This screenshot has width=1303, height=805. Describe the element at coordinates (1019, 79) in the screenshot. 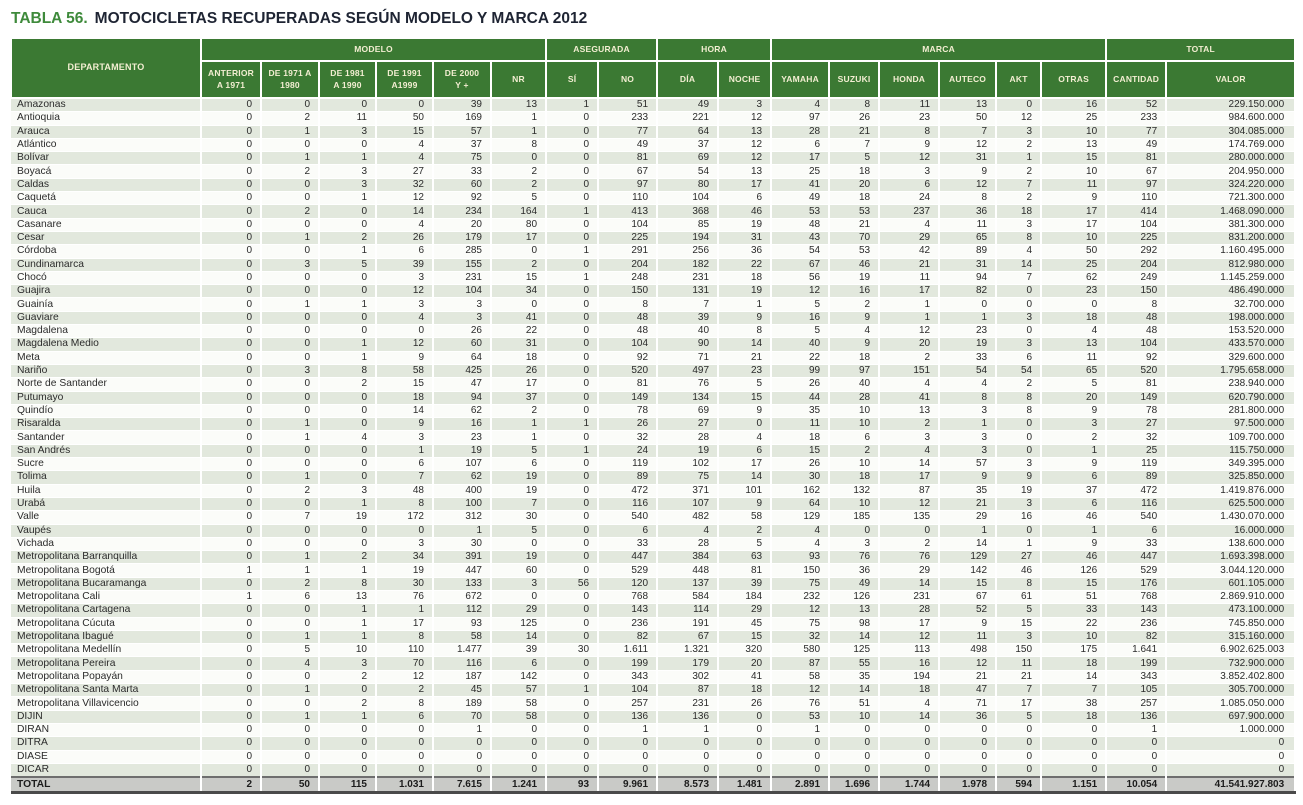

I see `column-header-akt: AKT` at that location.